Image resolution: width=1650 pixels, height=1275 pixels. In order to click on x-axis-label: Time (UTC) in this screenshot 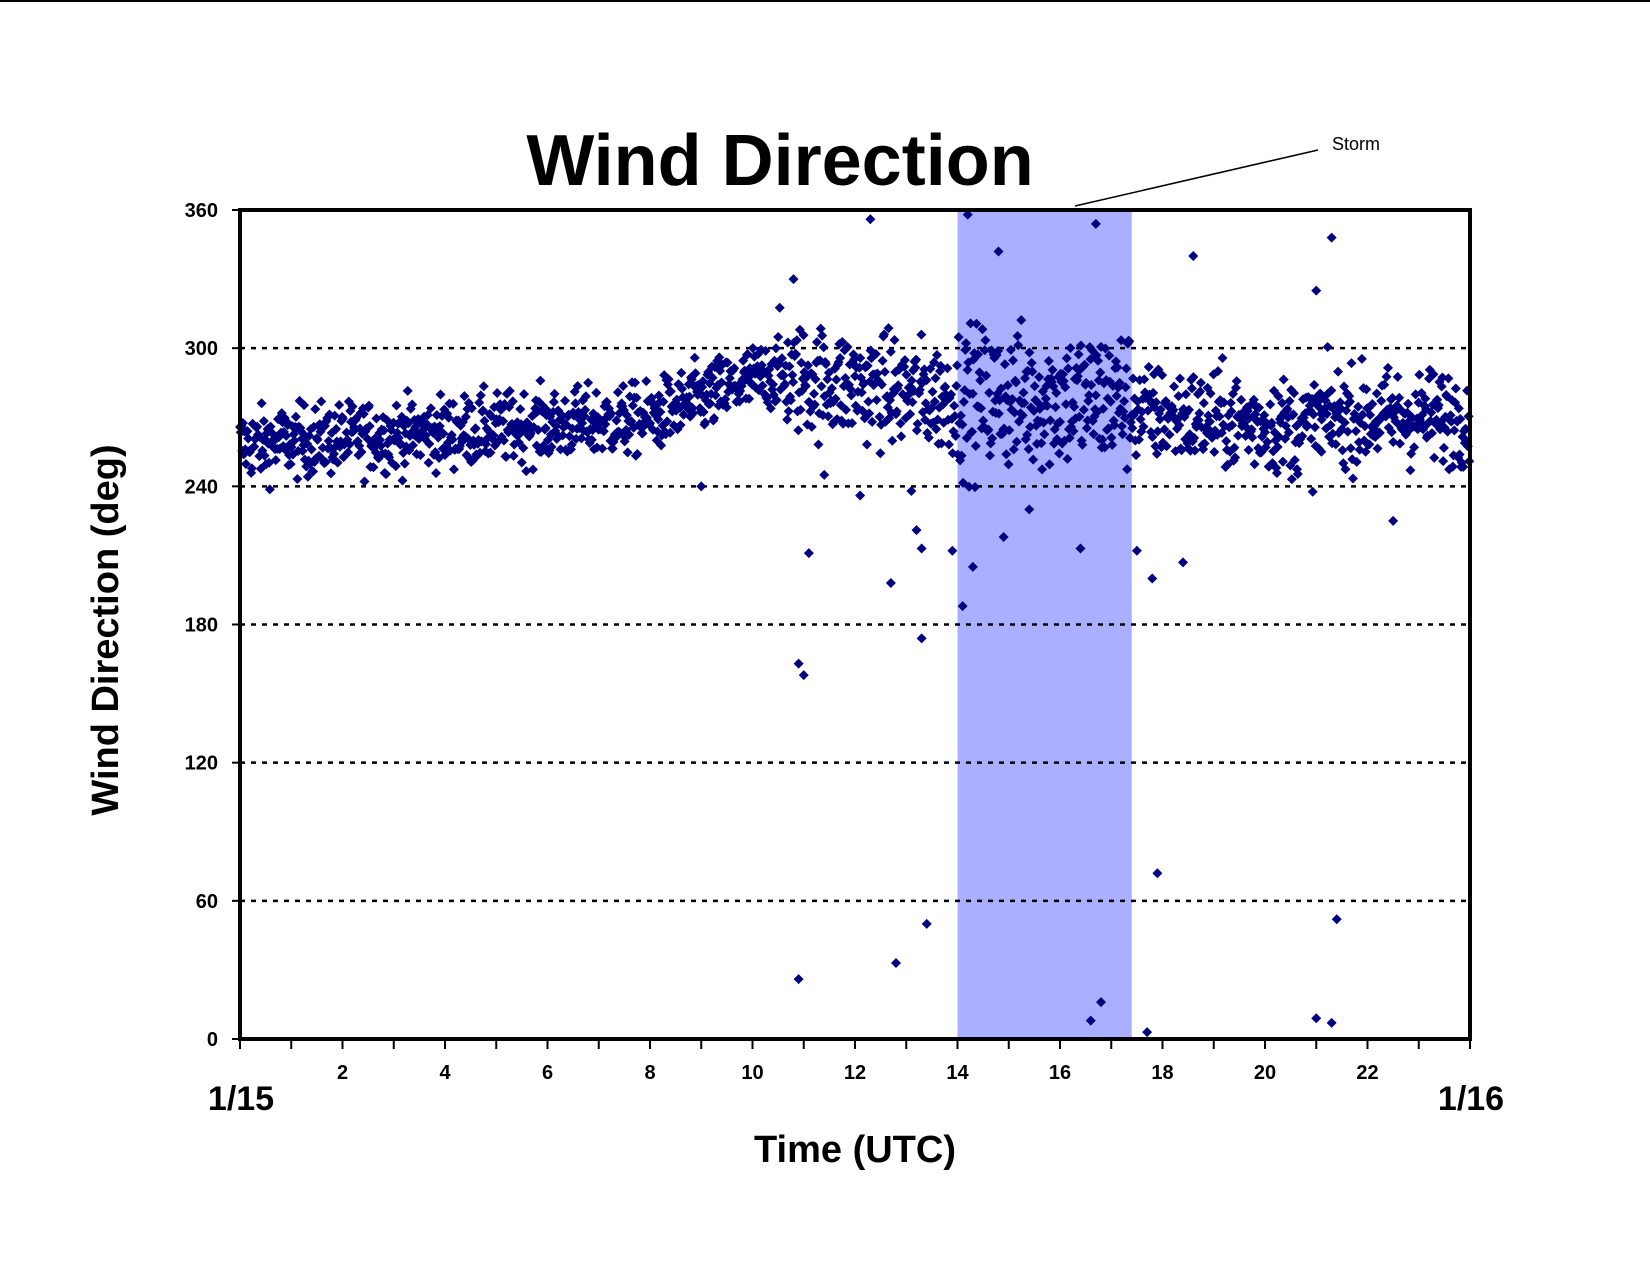, I will do `click(855, 1150)`.